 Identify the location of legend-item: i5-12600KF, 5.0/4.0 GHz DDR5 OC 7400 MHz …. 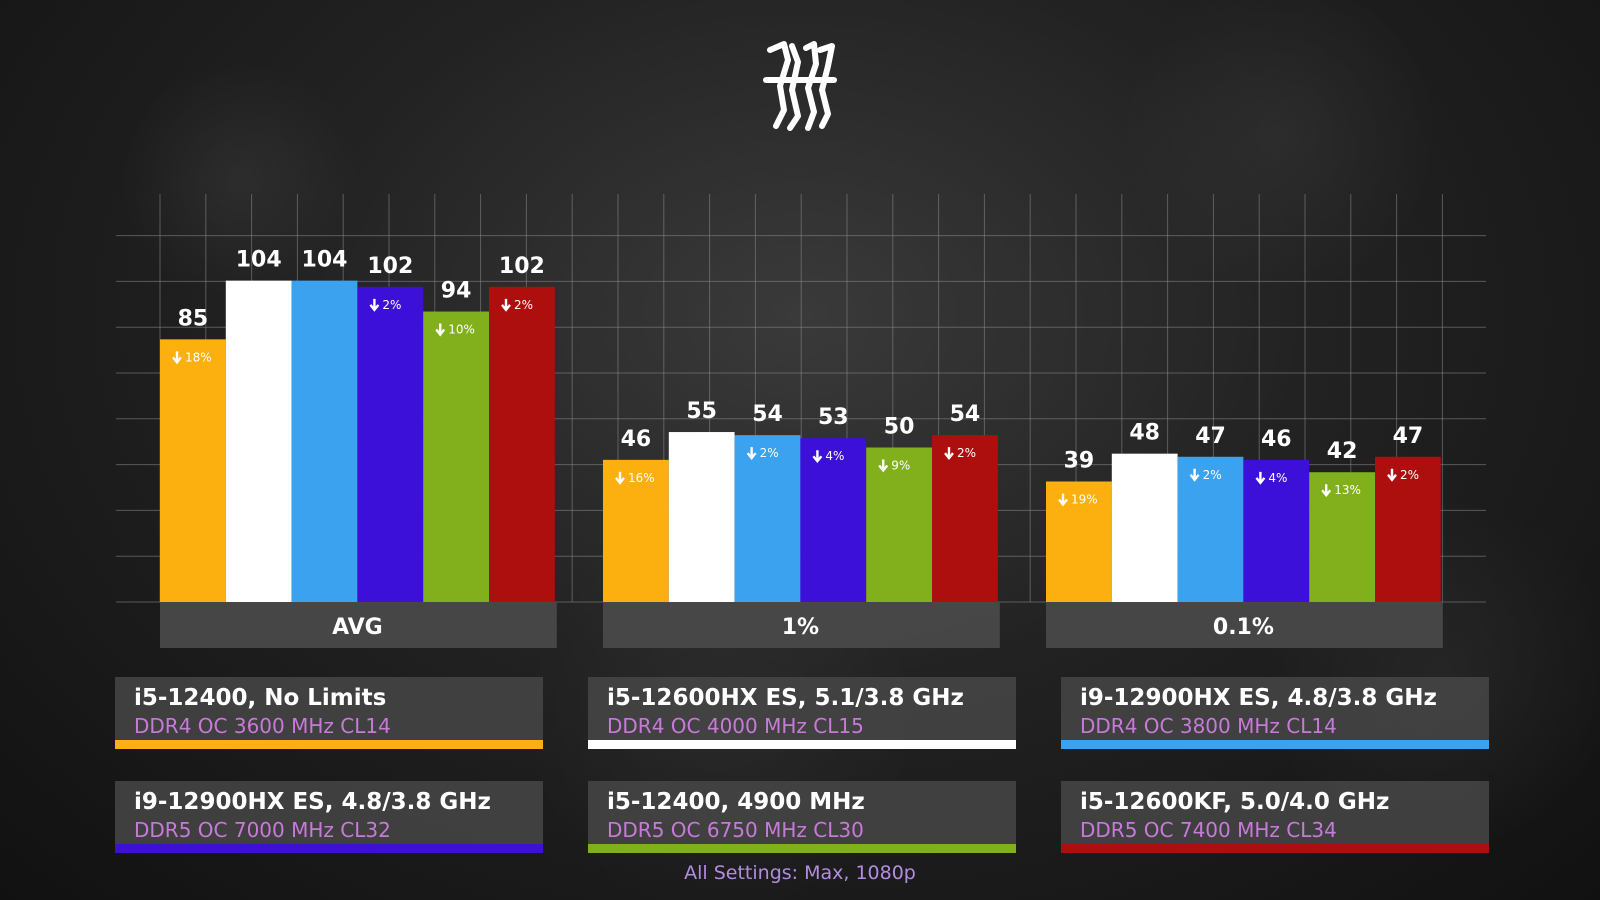
(1275, 817).